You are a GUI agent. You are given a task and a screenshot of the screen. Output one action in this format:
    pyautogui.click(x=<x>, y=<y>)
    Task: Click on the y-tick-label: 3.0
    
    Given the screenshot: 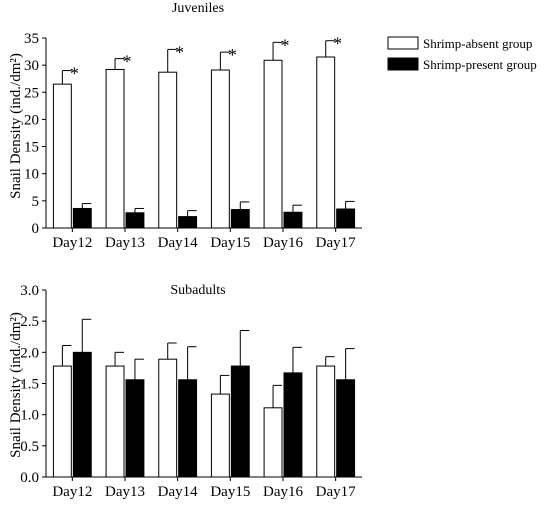 What is the action you would take?
    pyautogui.click(x=29, y=291)
    